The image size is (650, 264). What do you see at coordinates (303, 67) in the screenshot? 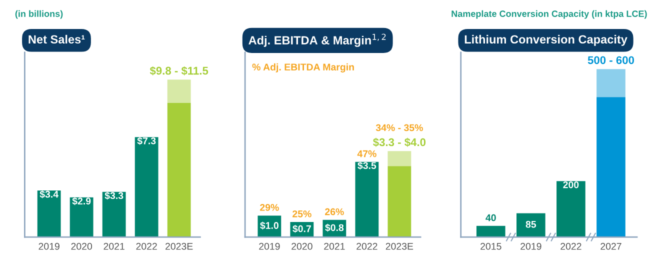
I see `annotation: % Adj. EBITDA Margin` at bounding box center [303, 67].